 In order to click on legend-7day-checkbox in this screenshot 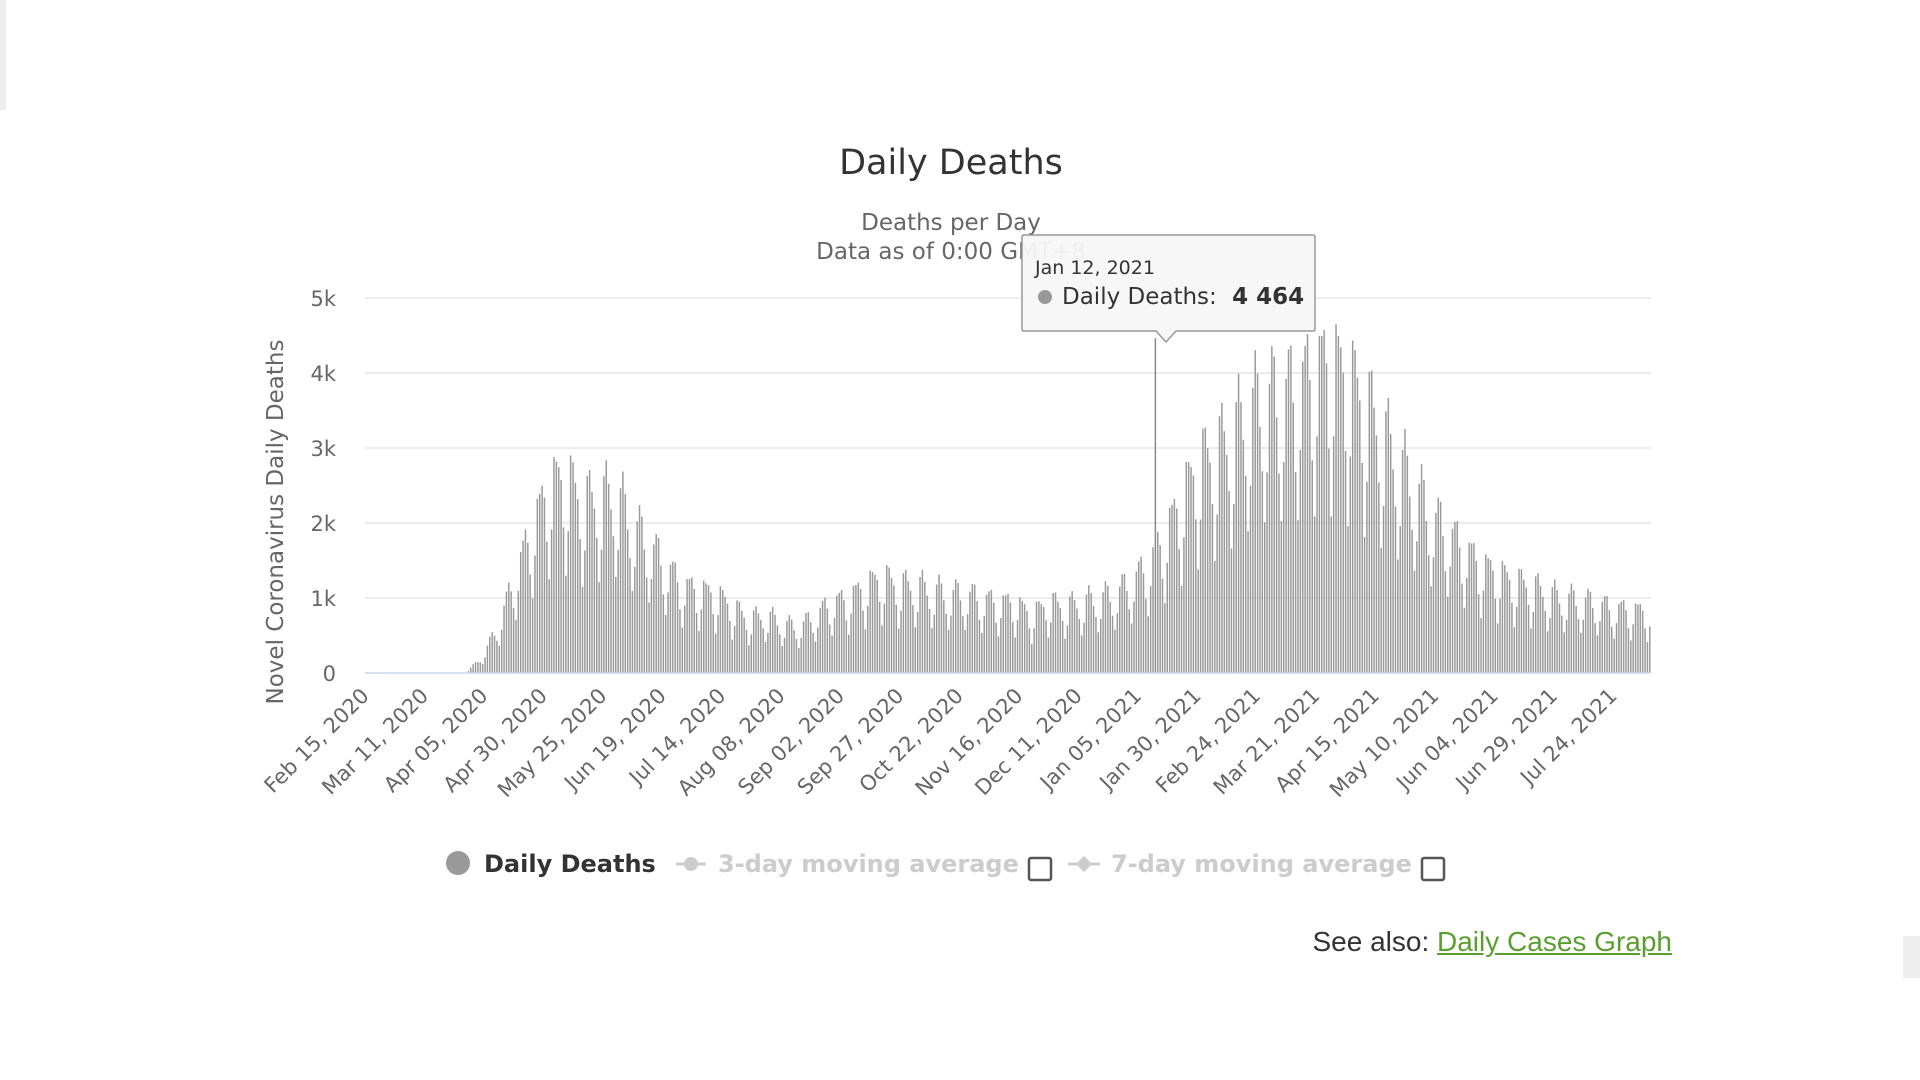, I will do `click(1433, 869)`.